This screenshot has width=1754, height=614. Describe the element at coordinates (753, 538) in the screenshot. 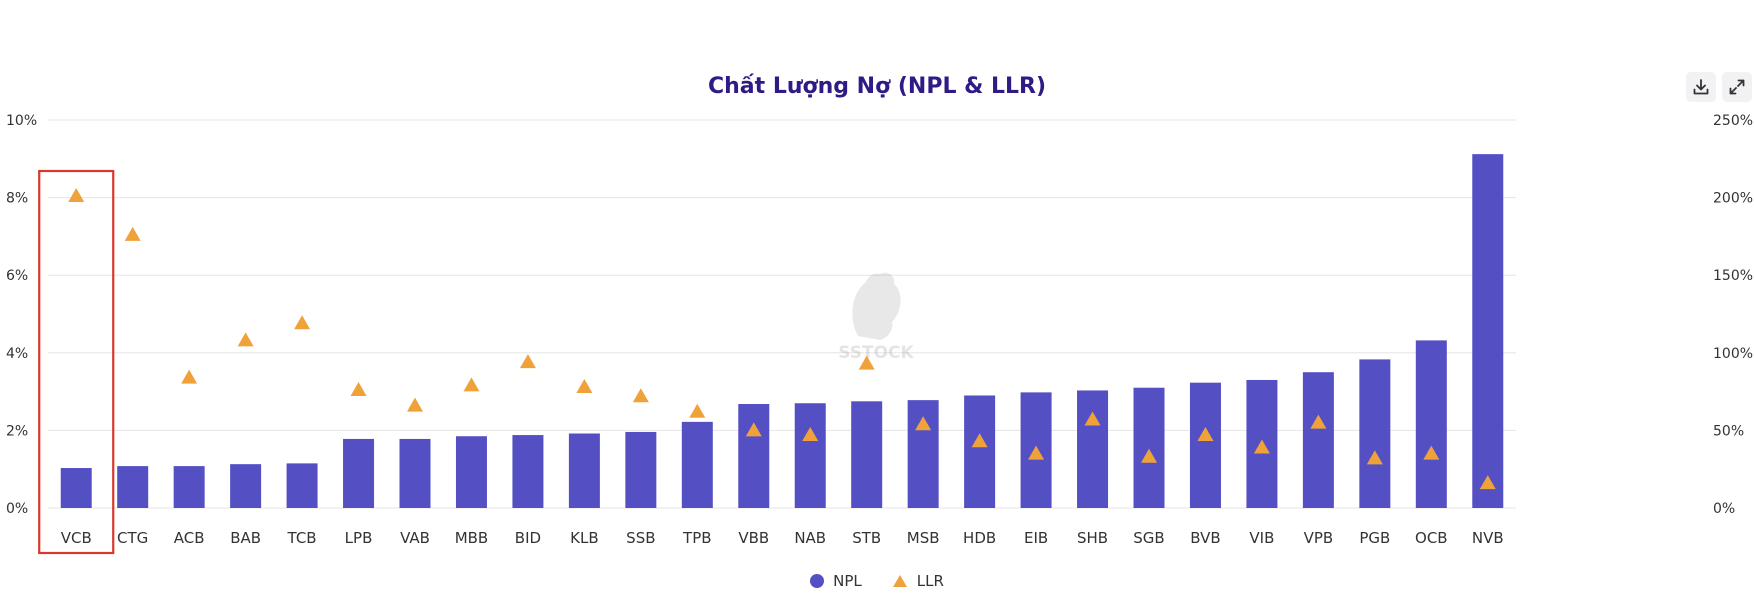

I see `x-tick-label: VBB` at that location.